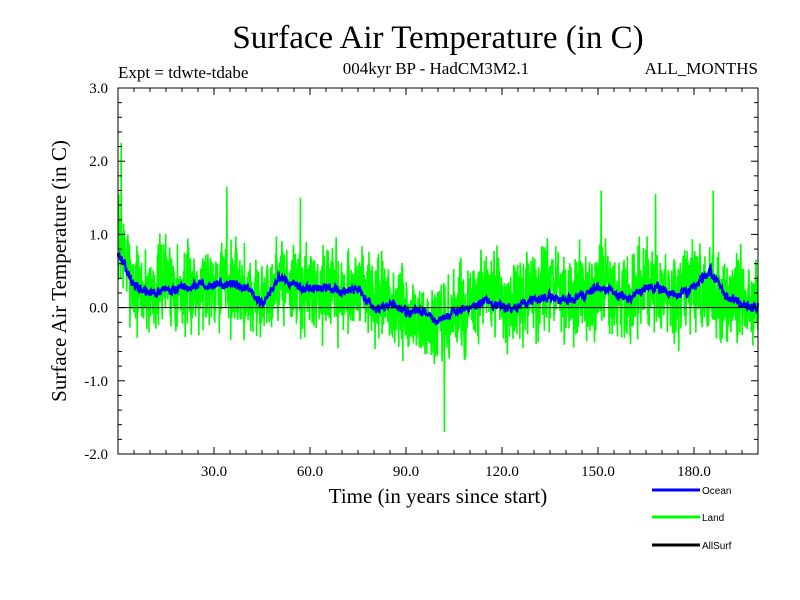 The height and width of the screenshot is (600, 800). What do you see at coordinates (716, 491) in the screenshot?
I see `legend-label-ocean: Ocean` at bounding box center [716, 491].